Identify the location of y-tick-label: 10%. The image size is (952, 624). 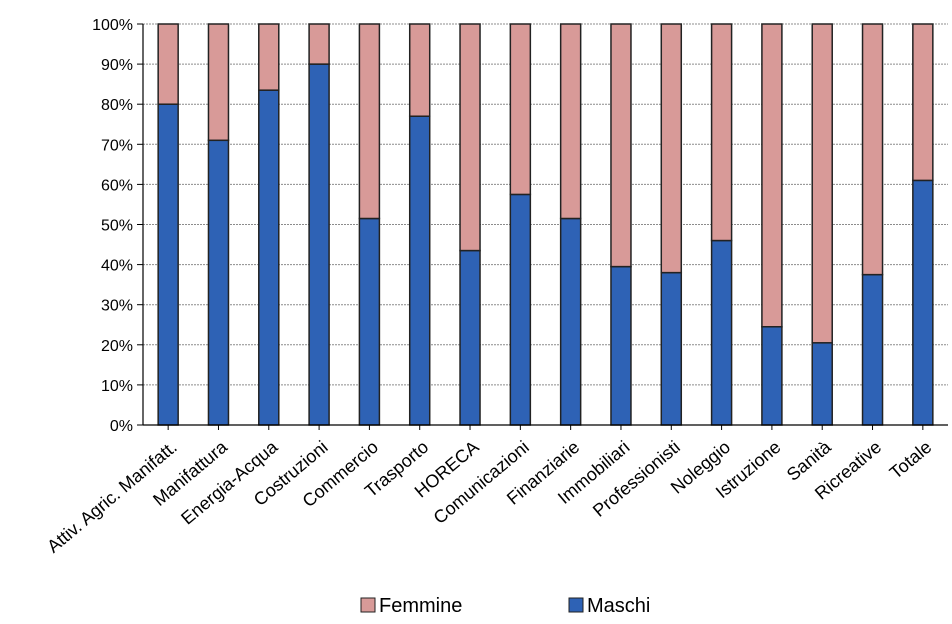
(117, 386).